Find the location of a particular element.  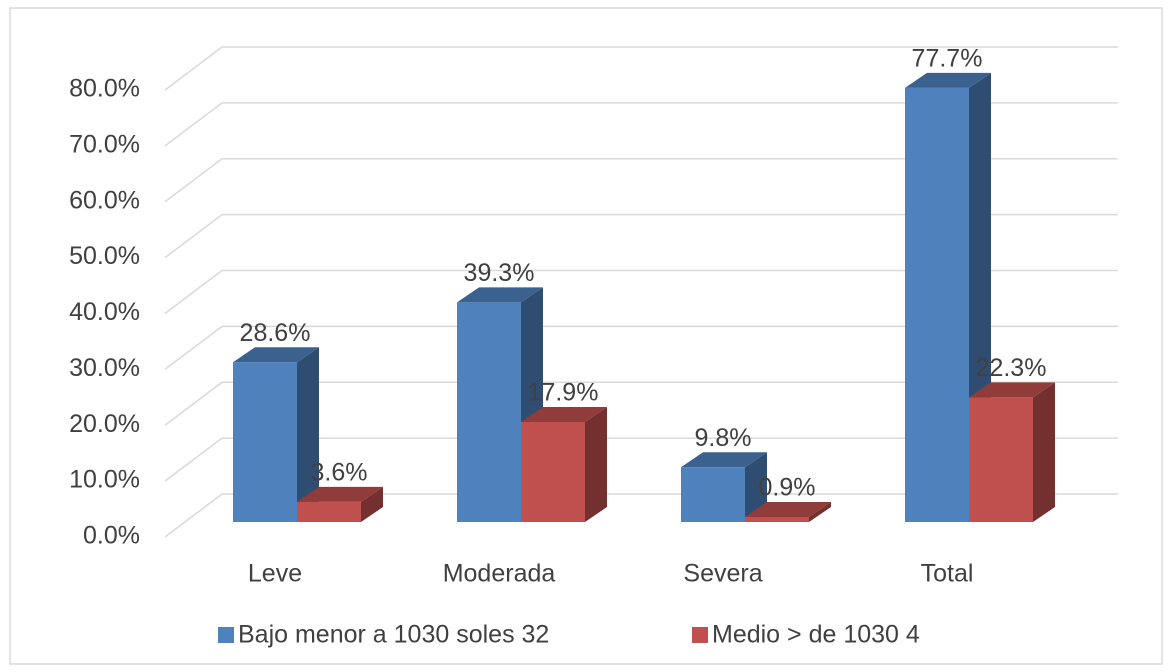

legend-label: Bajo menor a 1030 soles 32 is located at coordinates (393, 635).